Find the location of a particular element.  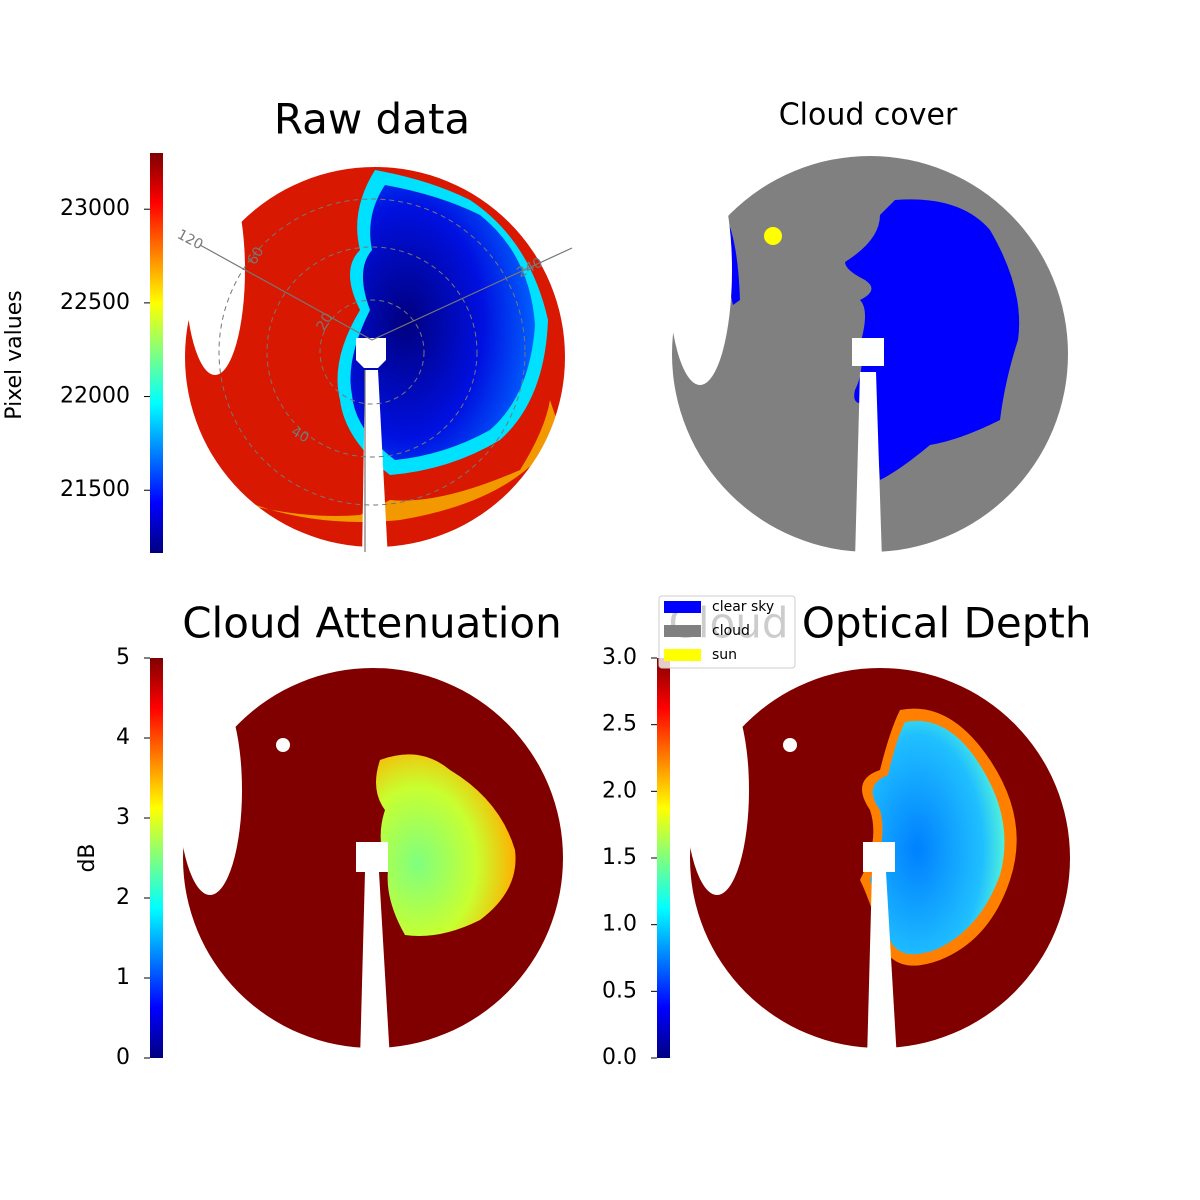

legend-label: cloud is located at coordinates (731, 631).